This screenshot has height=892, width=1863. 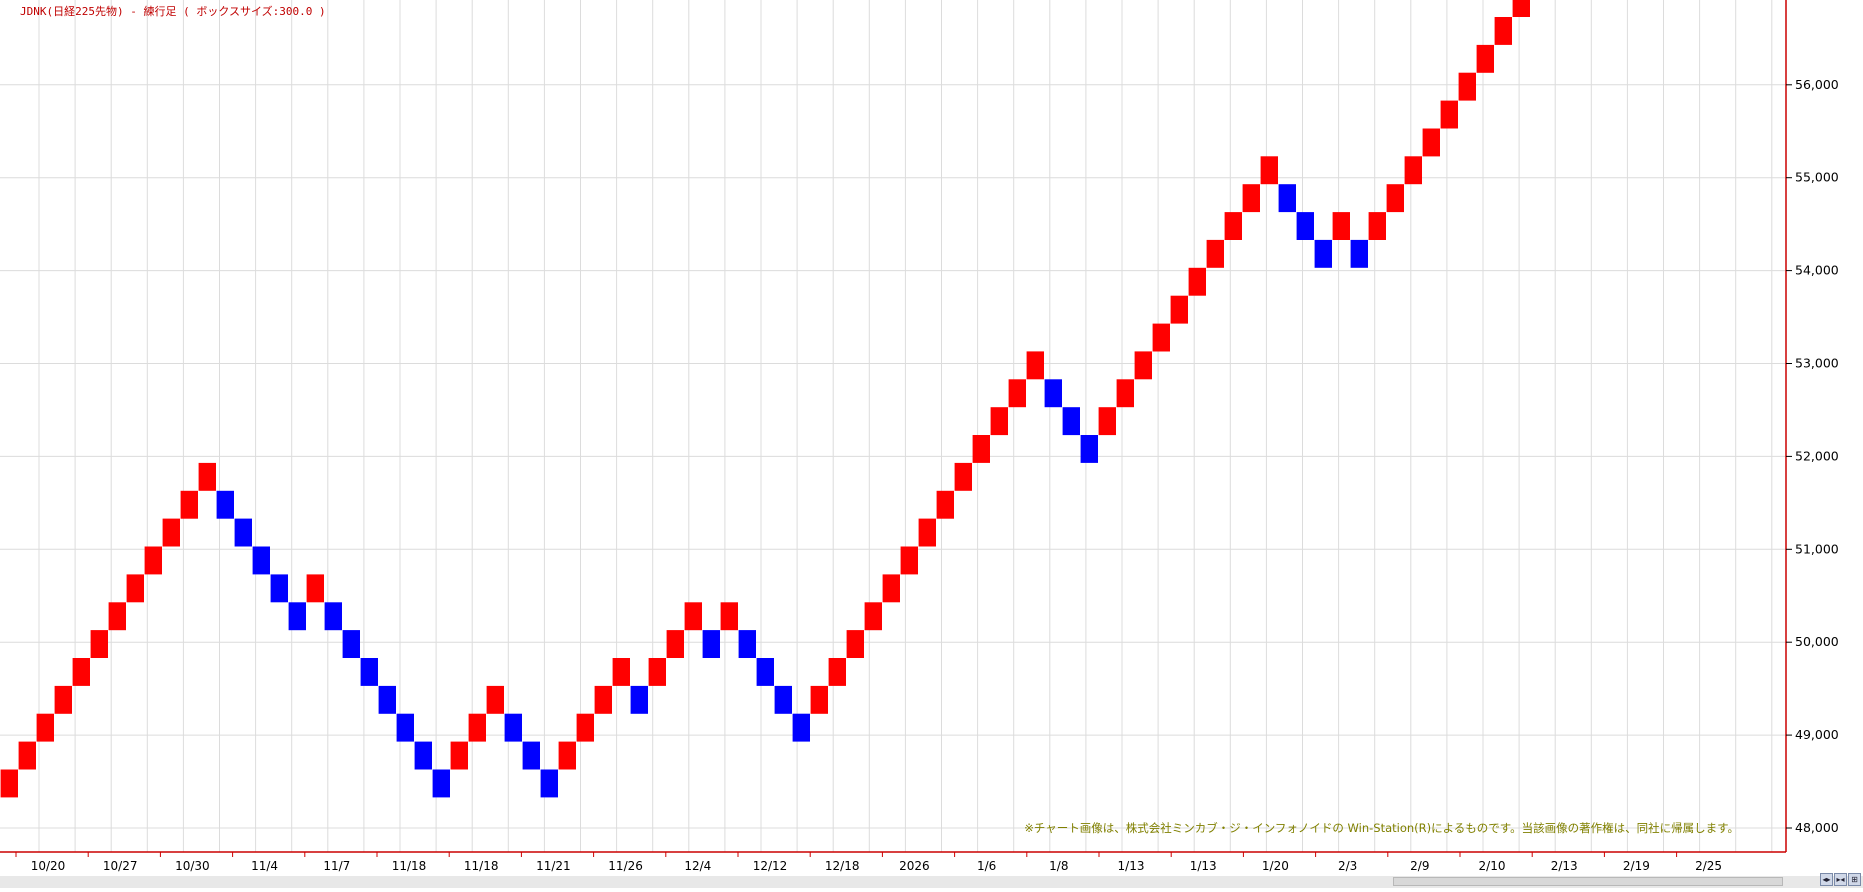 I want to click on x-tick-label: 2/3, so click(x=1347, y=866).